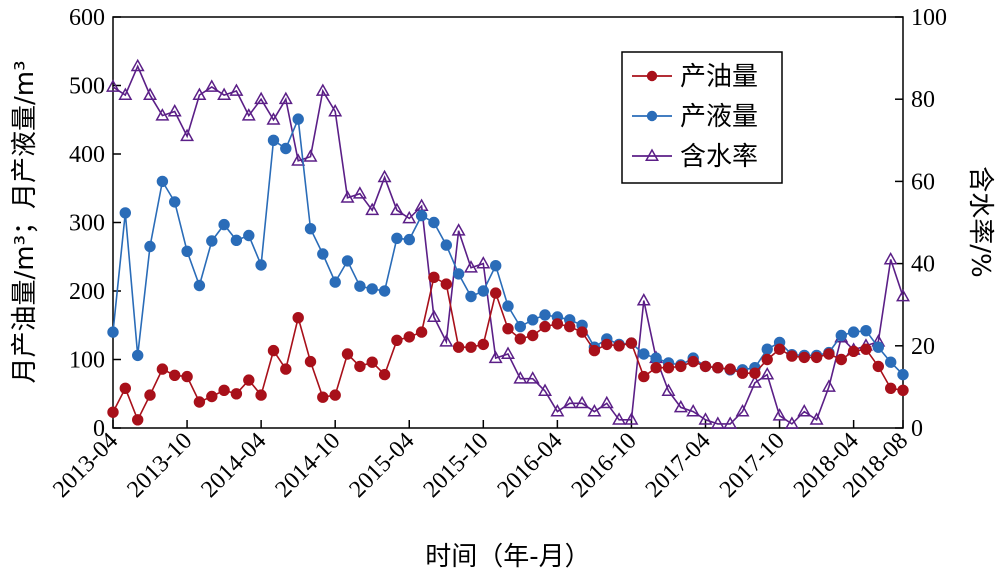 This screenshot has width=1000, height=581. Describe the element at coordinates (652, 115) in the screenshot. I see `legend-items` at that location.